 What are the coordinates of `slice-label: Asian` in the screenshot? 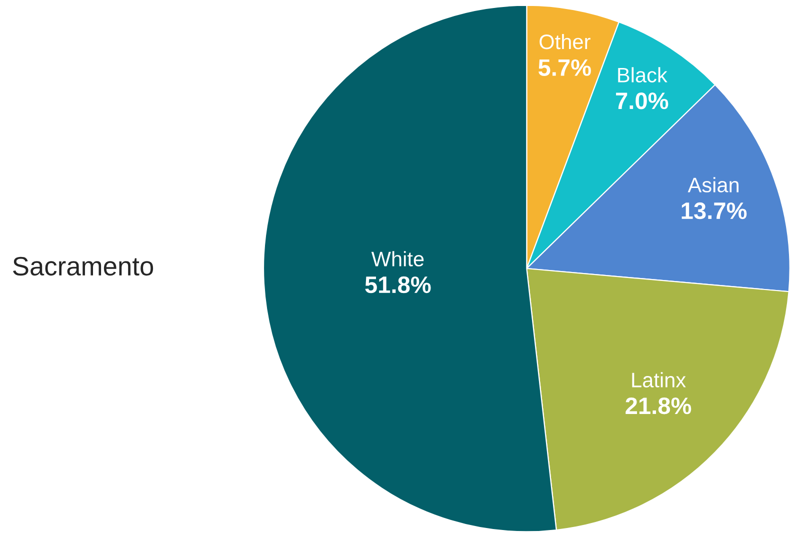 It's located at (713, 184).